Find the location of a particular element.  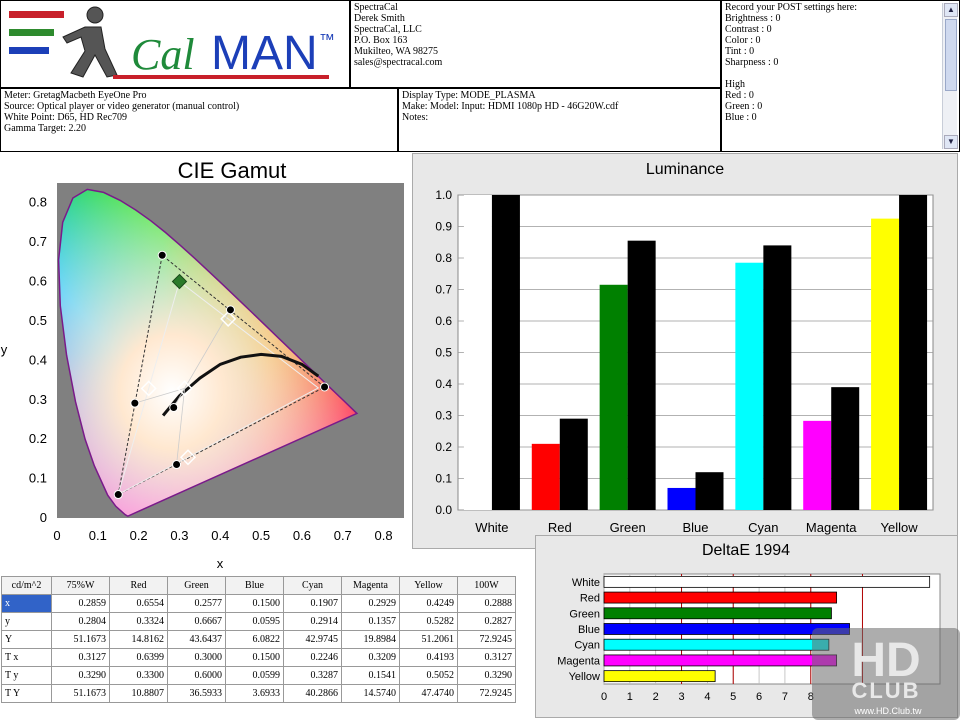

table-cell: 0.0595 is located at coordinates (254, 621).